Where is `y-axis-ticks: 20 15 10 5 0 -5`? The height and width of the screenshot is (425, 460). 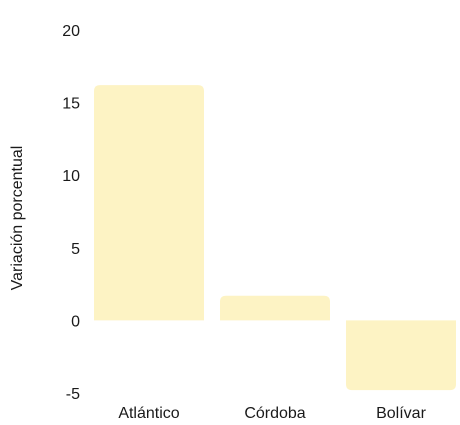
y-axis-ticks: 20 15 10 5 0 -5 is located at coordinates (71, 213).